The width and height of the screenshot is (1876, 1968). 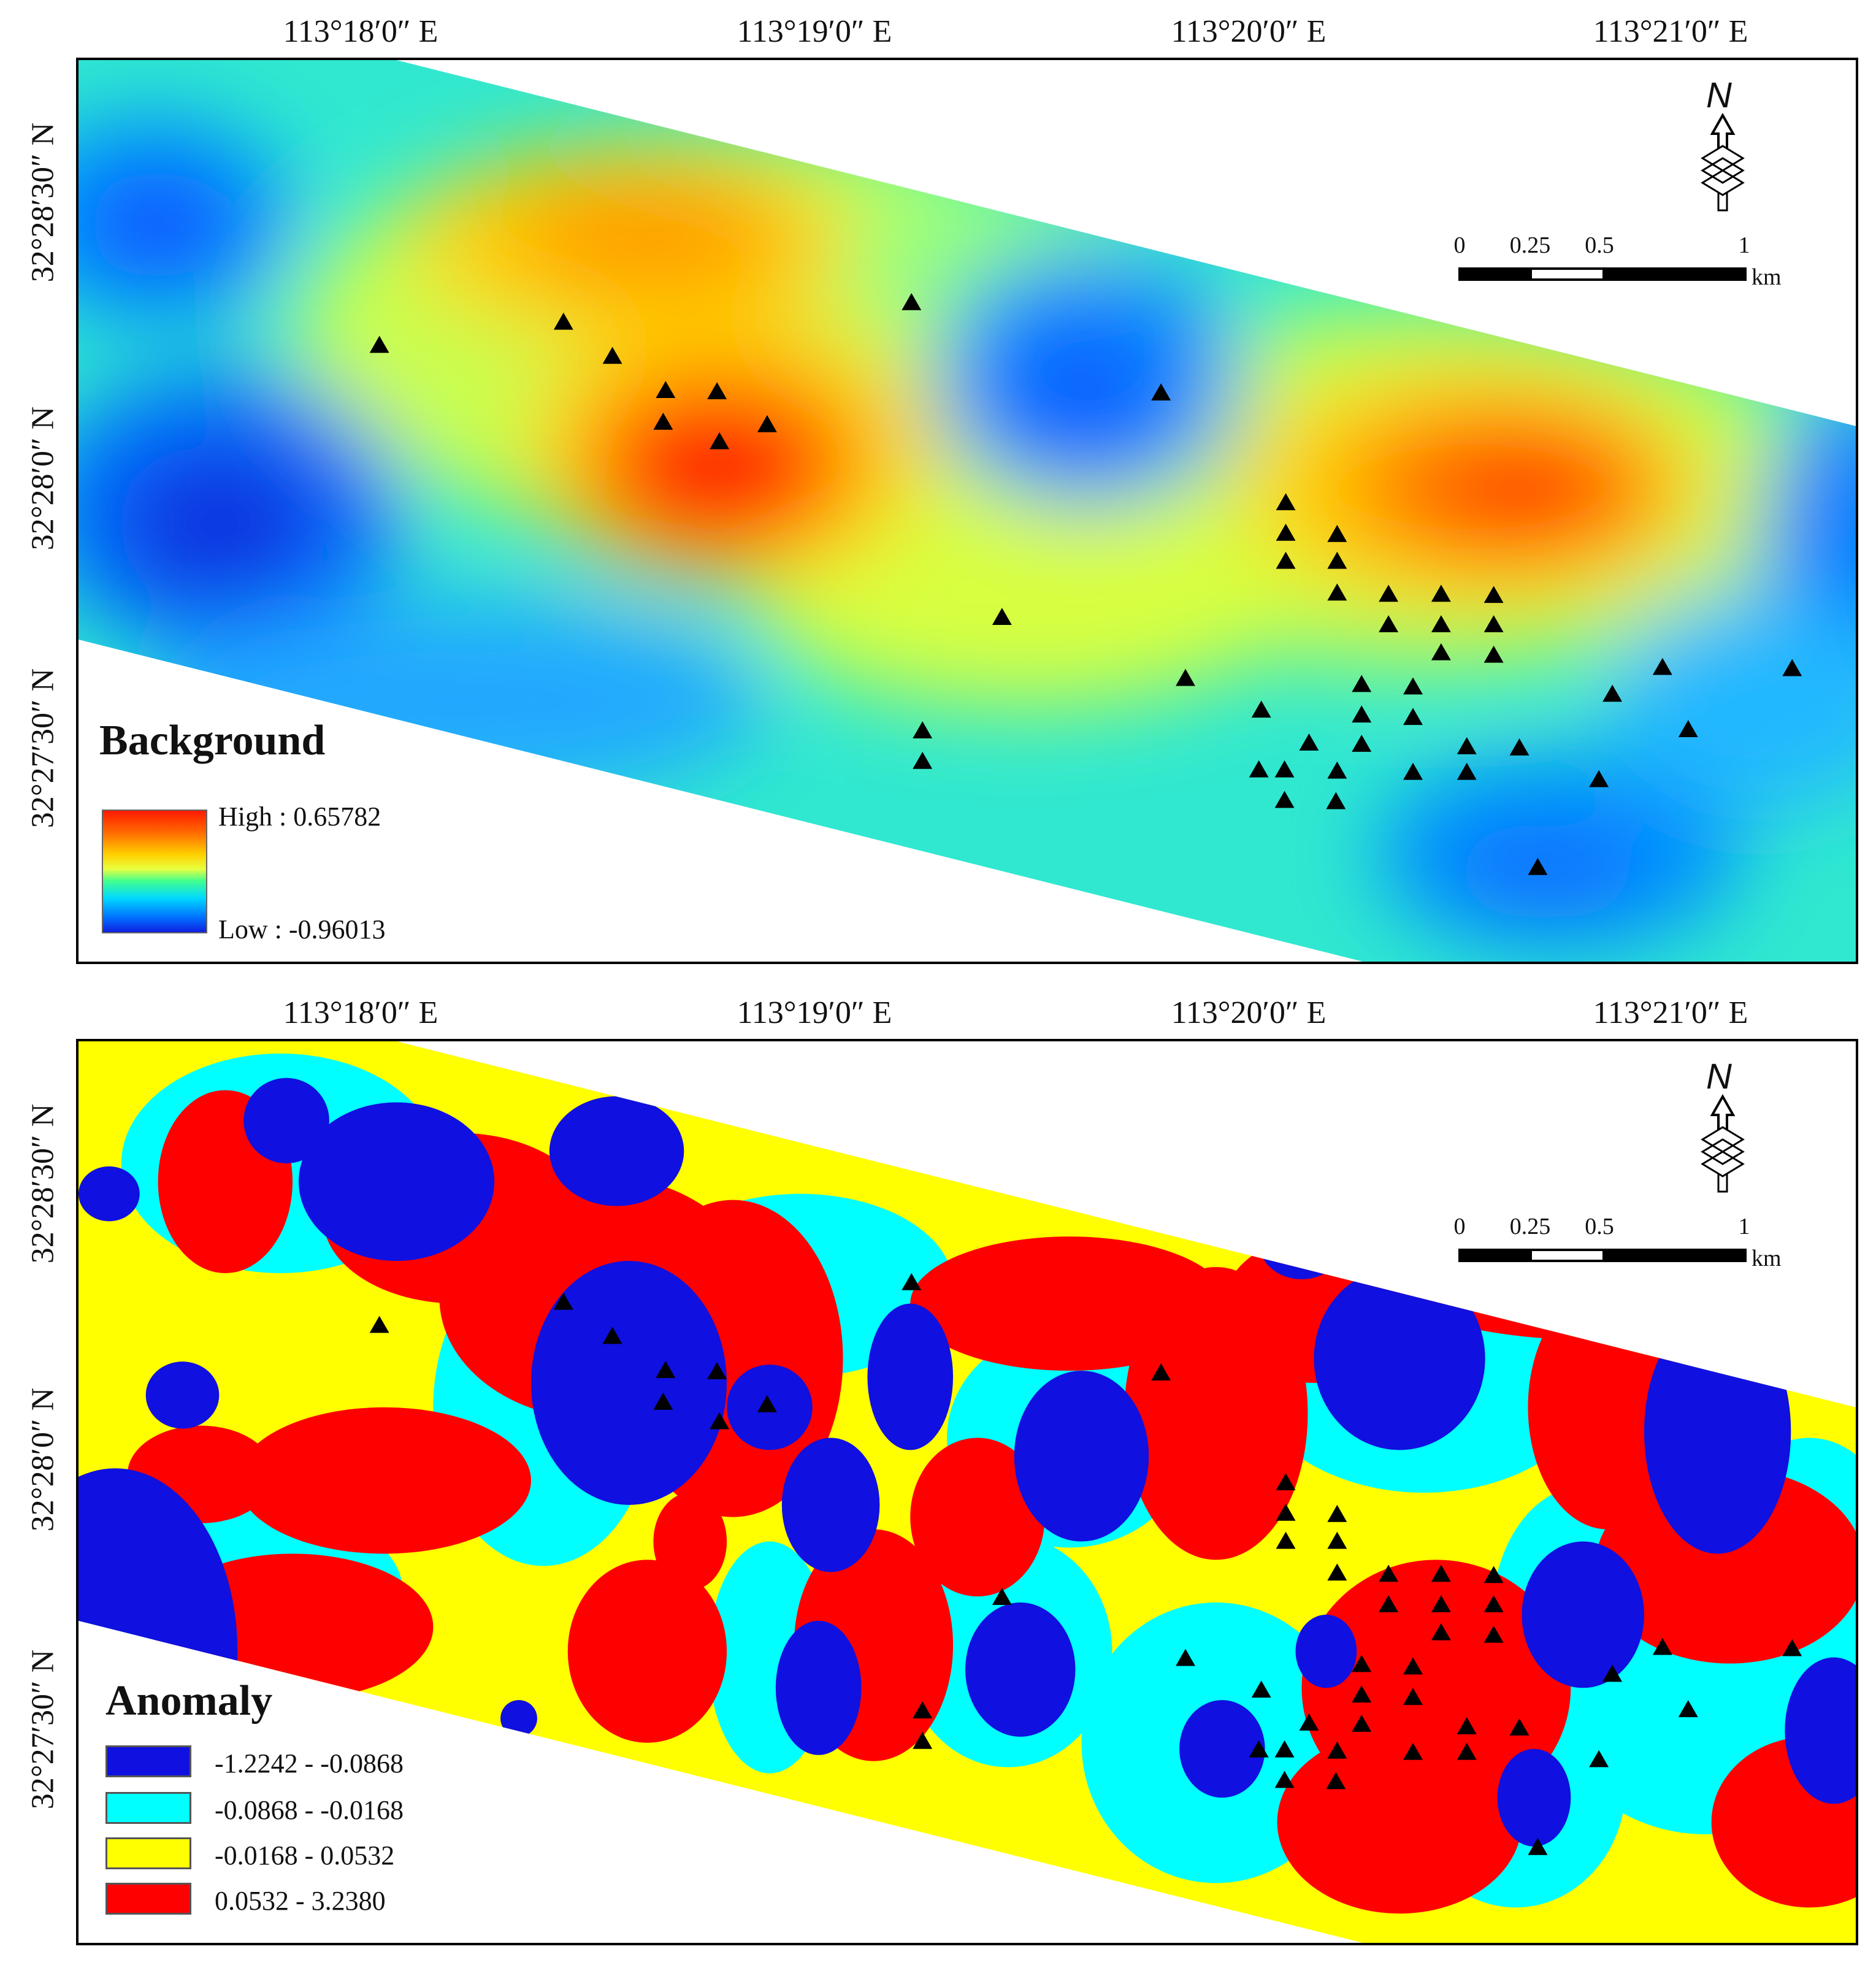 I want to click on legend-title: Anomaly, so click(x=189, y=1701).